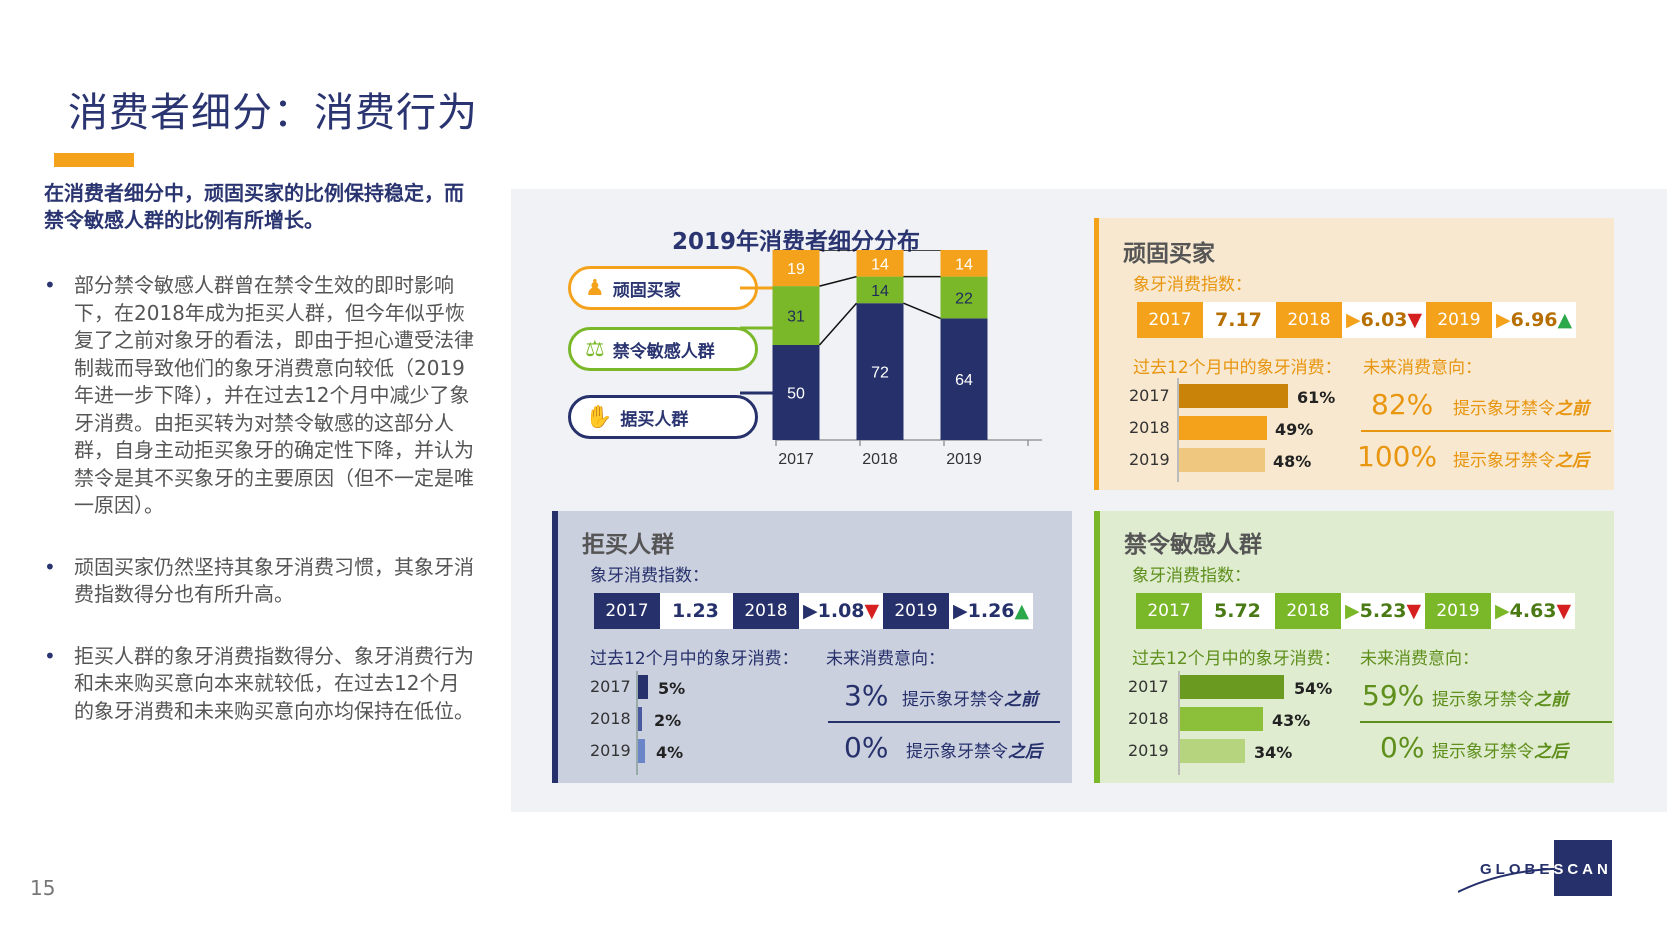 Image resolution: width=1667 pixels, height=938 pixels. I want to click on index-value: ▶ 5.23 ▼, so click(1383, 611).